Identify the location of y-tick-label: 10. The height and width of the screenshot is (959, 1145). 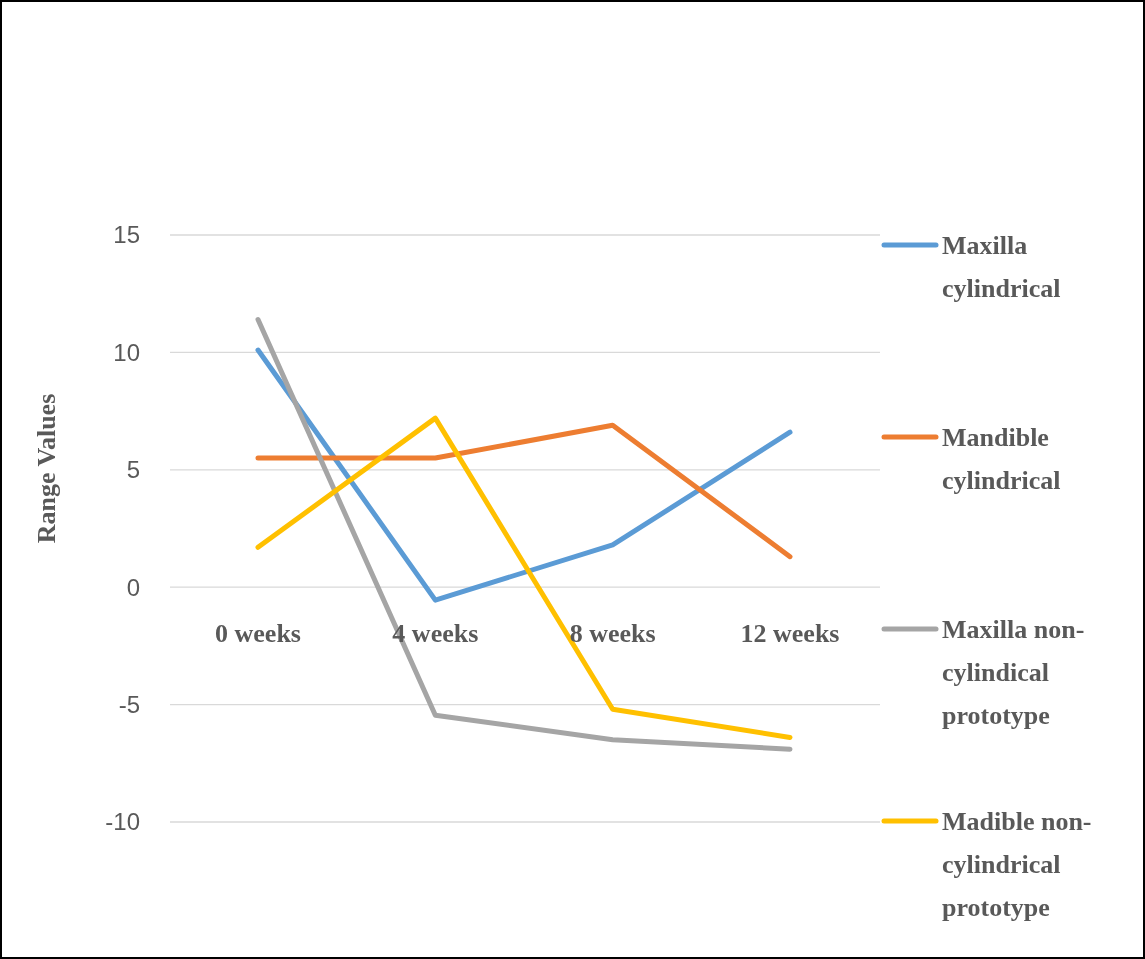
(126, 352).